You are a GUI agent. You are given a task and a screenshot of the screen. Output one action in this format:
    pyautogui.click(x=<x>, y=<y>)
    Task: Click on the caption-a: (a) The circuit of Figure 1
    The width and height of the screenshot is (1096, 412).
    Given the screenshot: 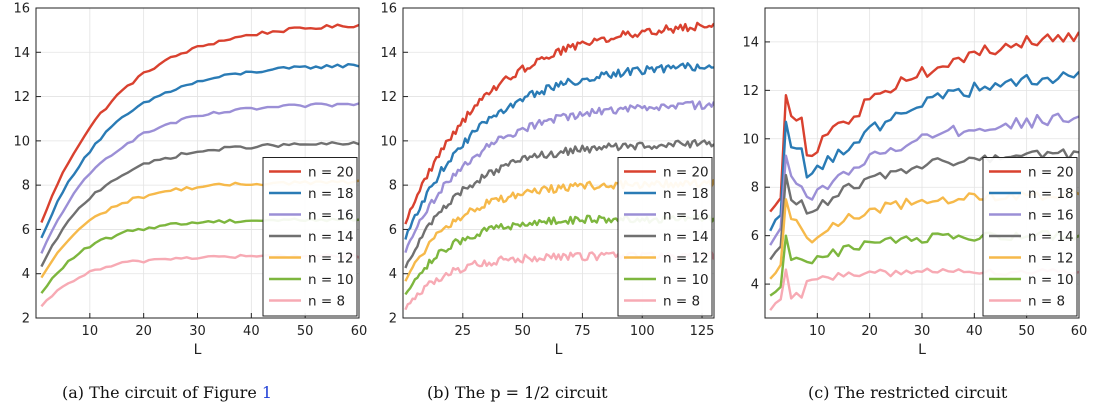 What is the action you would take?
    pyautogui.click(x=167, y=392)
    